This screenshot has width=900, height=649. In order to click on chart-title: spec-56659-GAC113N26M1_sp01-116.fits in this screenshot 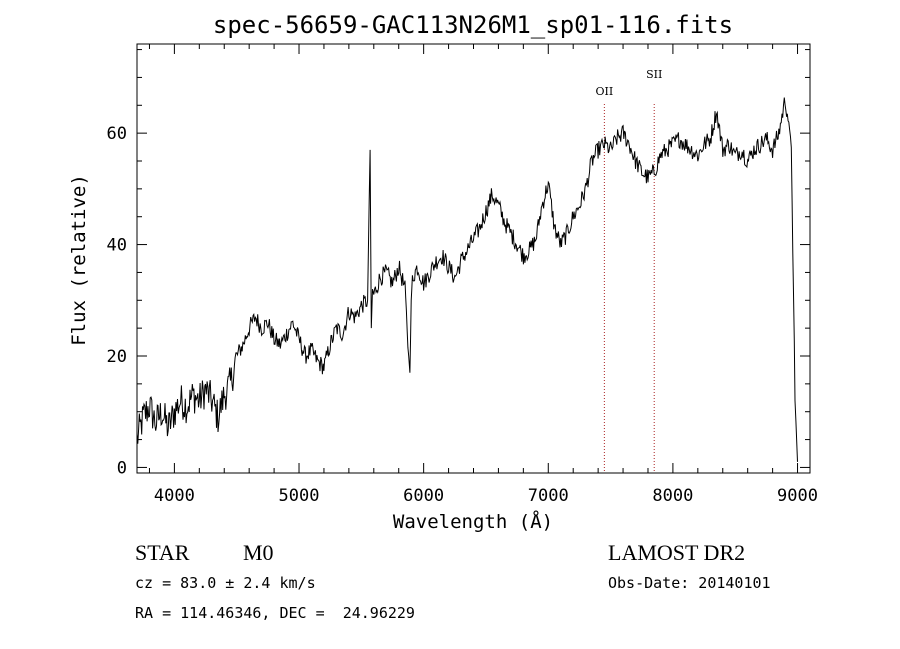, I will do `click(473, 25)`.